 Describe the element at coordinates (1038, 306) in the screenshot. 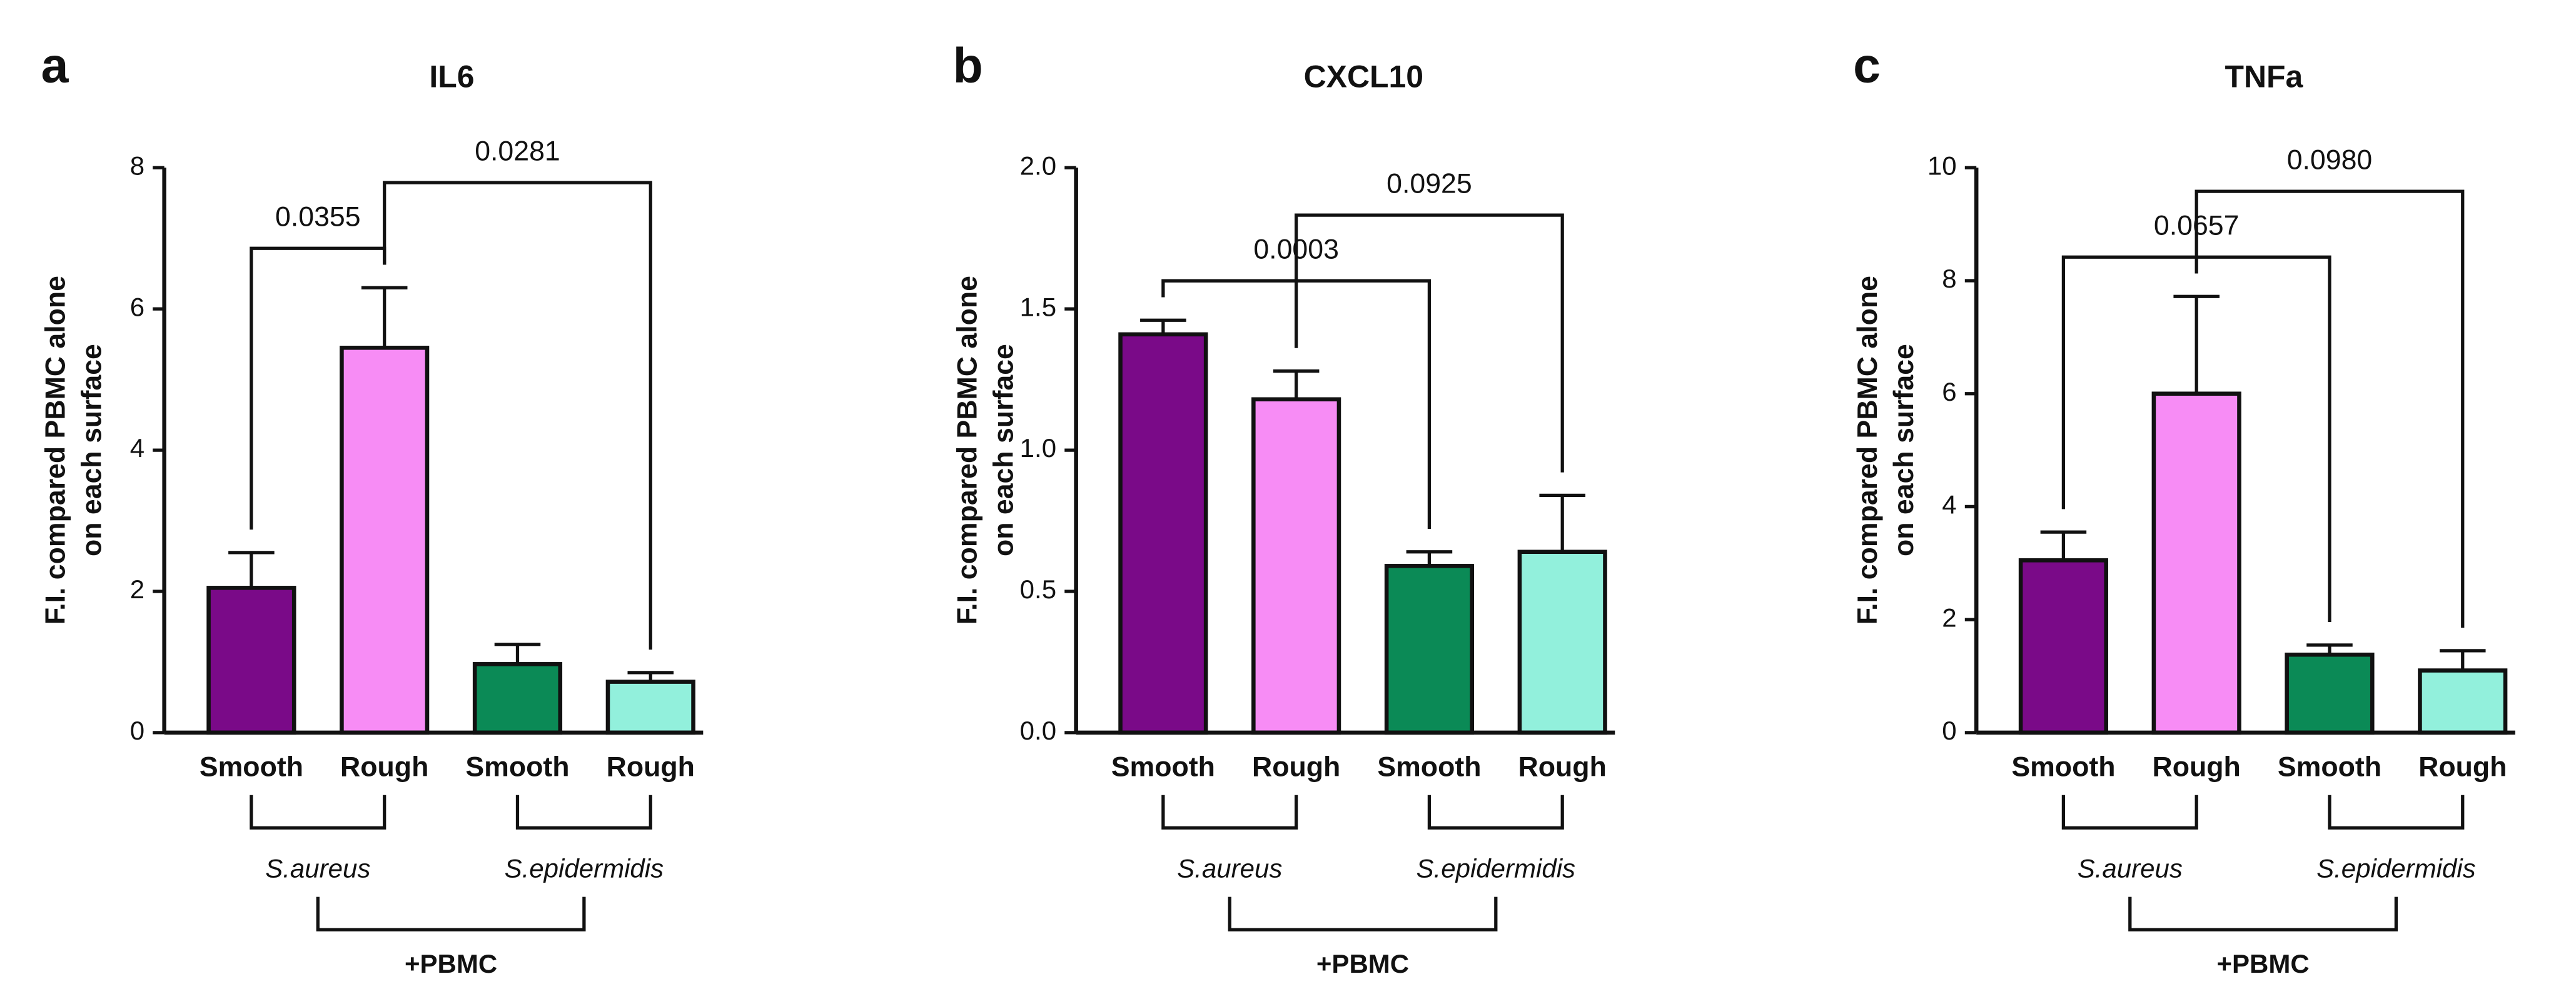

I see `y-tick-label: 1.5` at that location.